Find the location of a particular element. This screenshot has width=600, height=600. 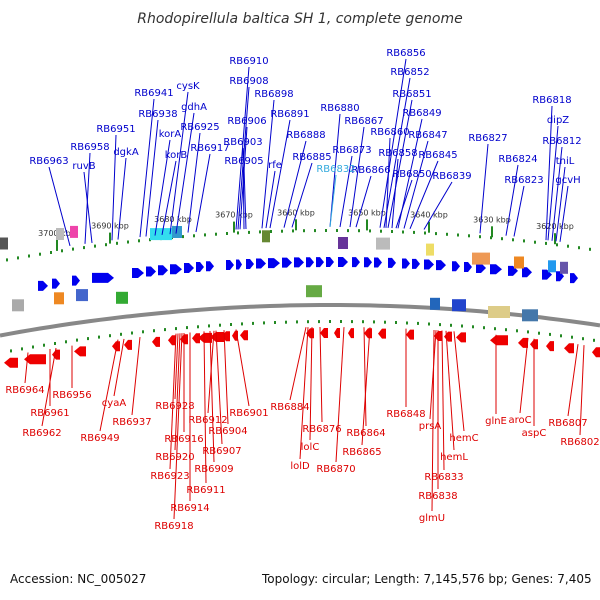

reverse-gene-label: glnE is located at coordinates (496, 421).